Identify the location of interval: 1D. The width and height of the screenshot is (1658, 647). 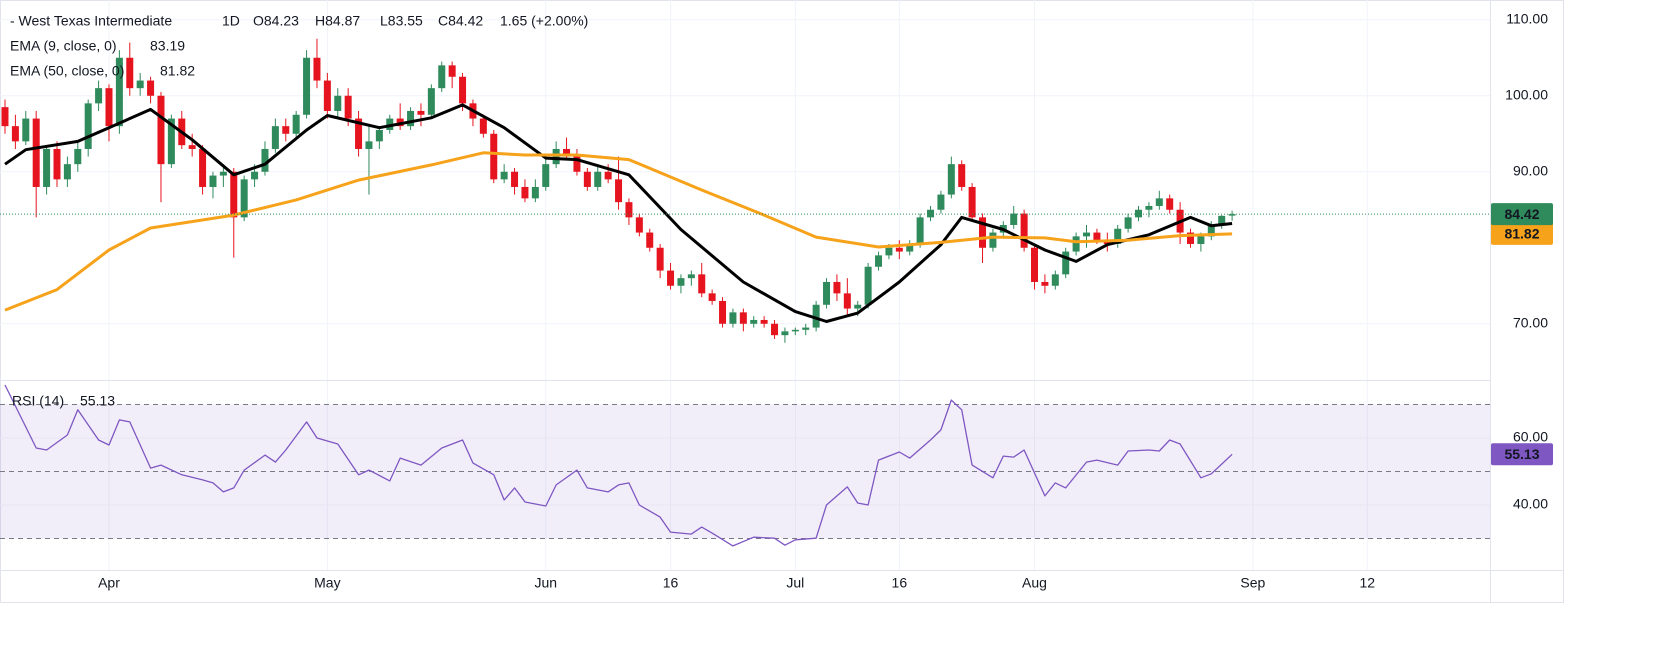
(231, 21).